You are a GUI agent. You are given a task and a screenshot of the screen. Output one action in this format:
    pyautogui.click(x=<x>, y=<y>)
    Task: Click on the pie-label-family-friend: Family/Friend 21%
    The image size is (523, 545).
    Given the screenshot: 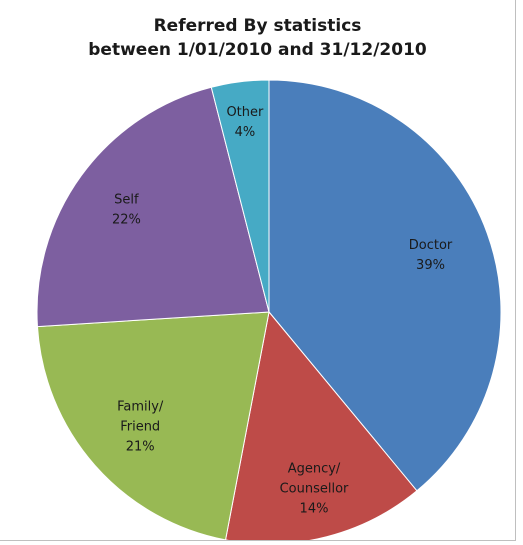 What is the action you would take?
    pyautogui.click(x=140, y=427)
    